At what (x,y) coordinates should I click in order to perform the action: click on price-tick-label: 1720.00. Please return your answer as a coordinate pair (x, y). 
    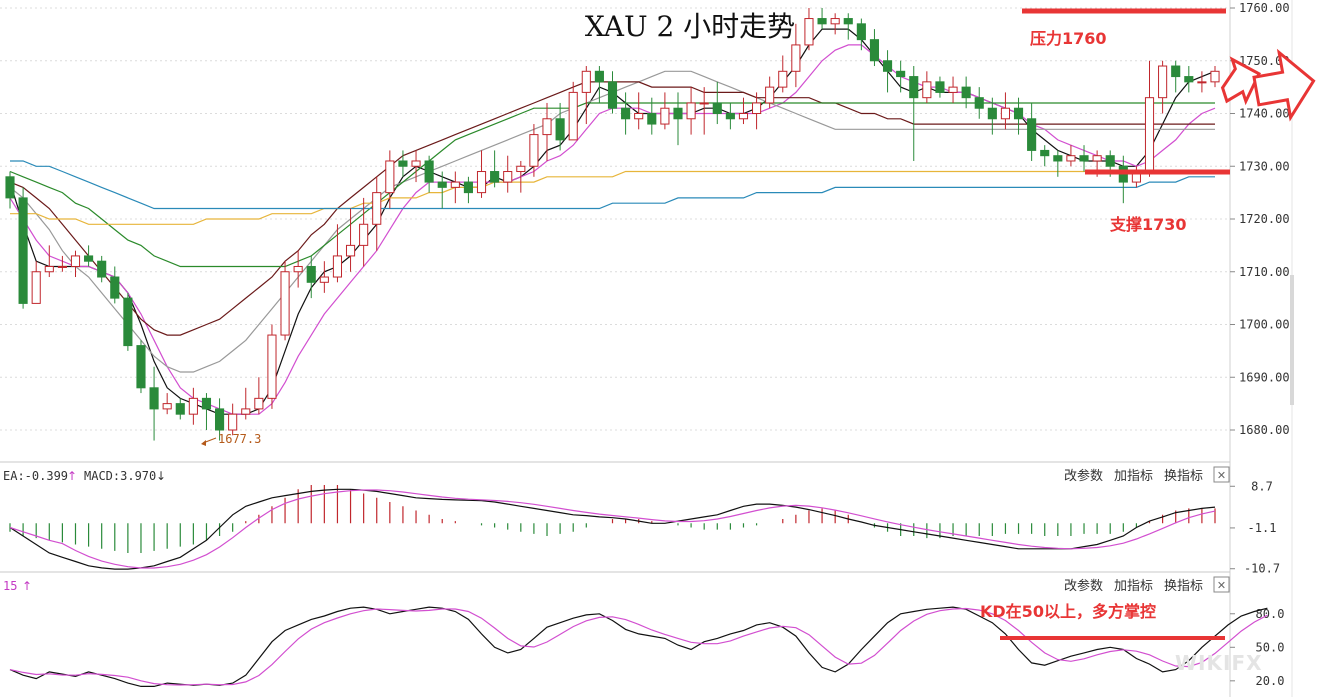
    Looking at the image, I should click on (1264, 219).